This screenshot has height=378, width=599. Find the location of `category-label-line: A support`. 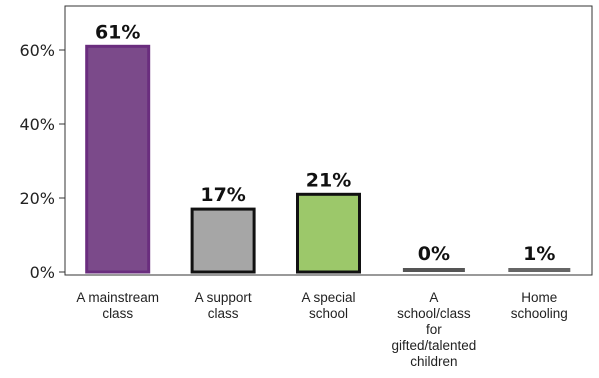

category-label-line: A support is located at coordinates (223, 297).